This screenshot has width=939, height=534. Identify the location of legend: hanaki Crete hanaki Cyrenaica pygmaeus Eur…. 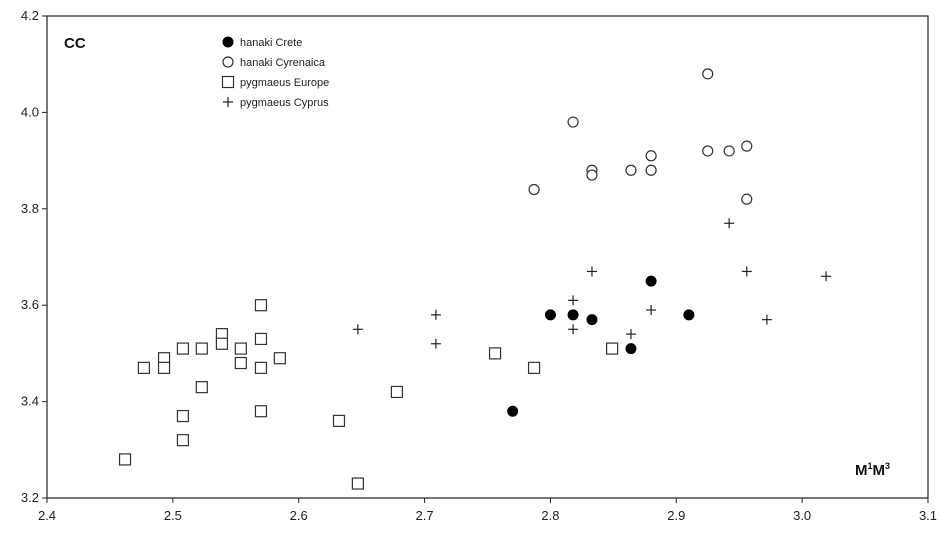
(275, 72).